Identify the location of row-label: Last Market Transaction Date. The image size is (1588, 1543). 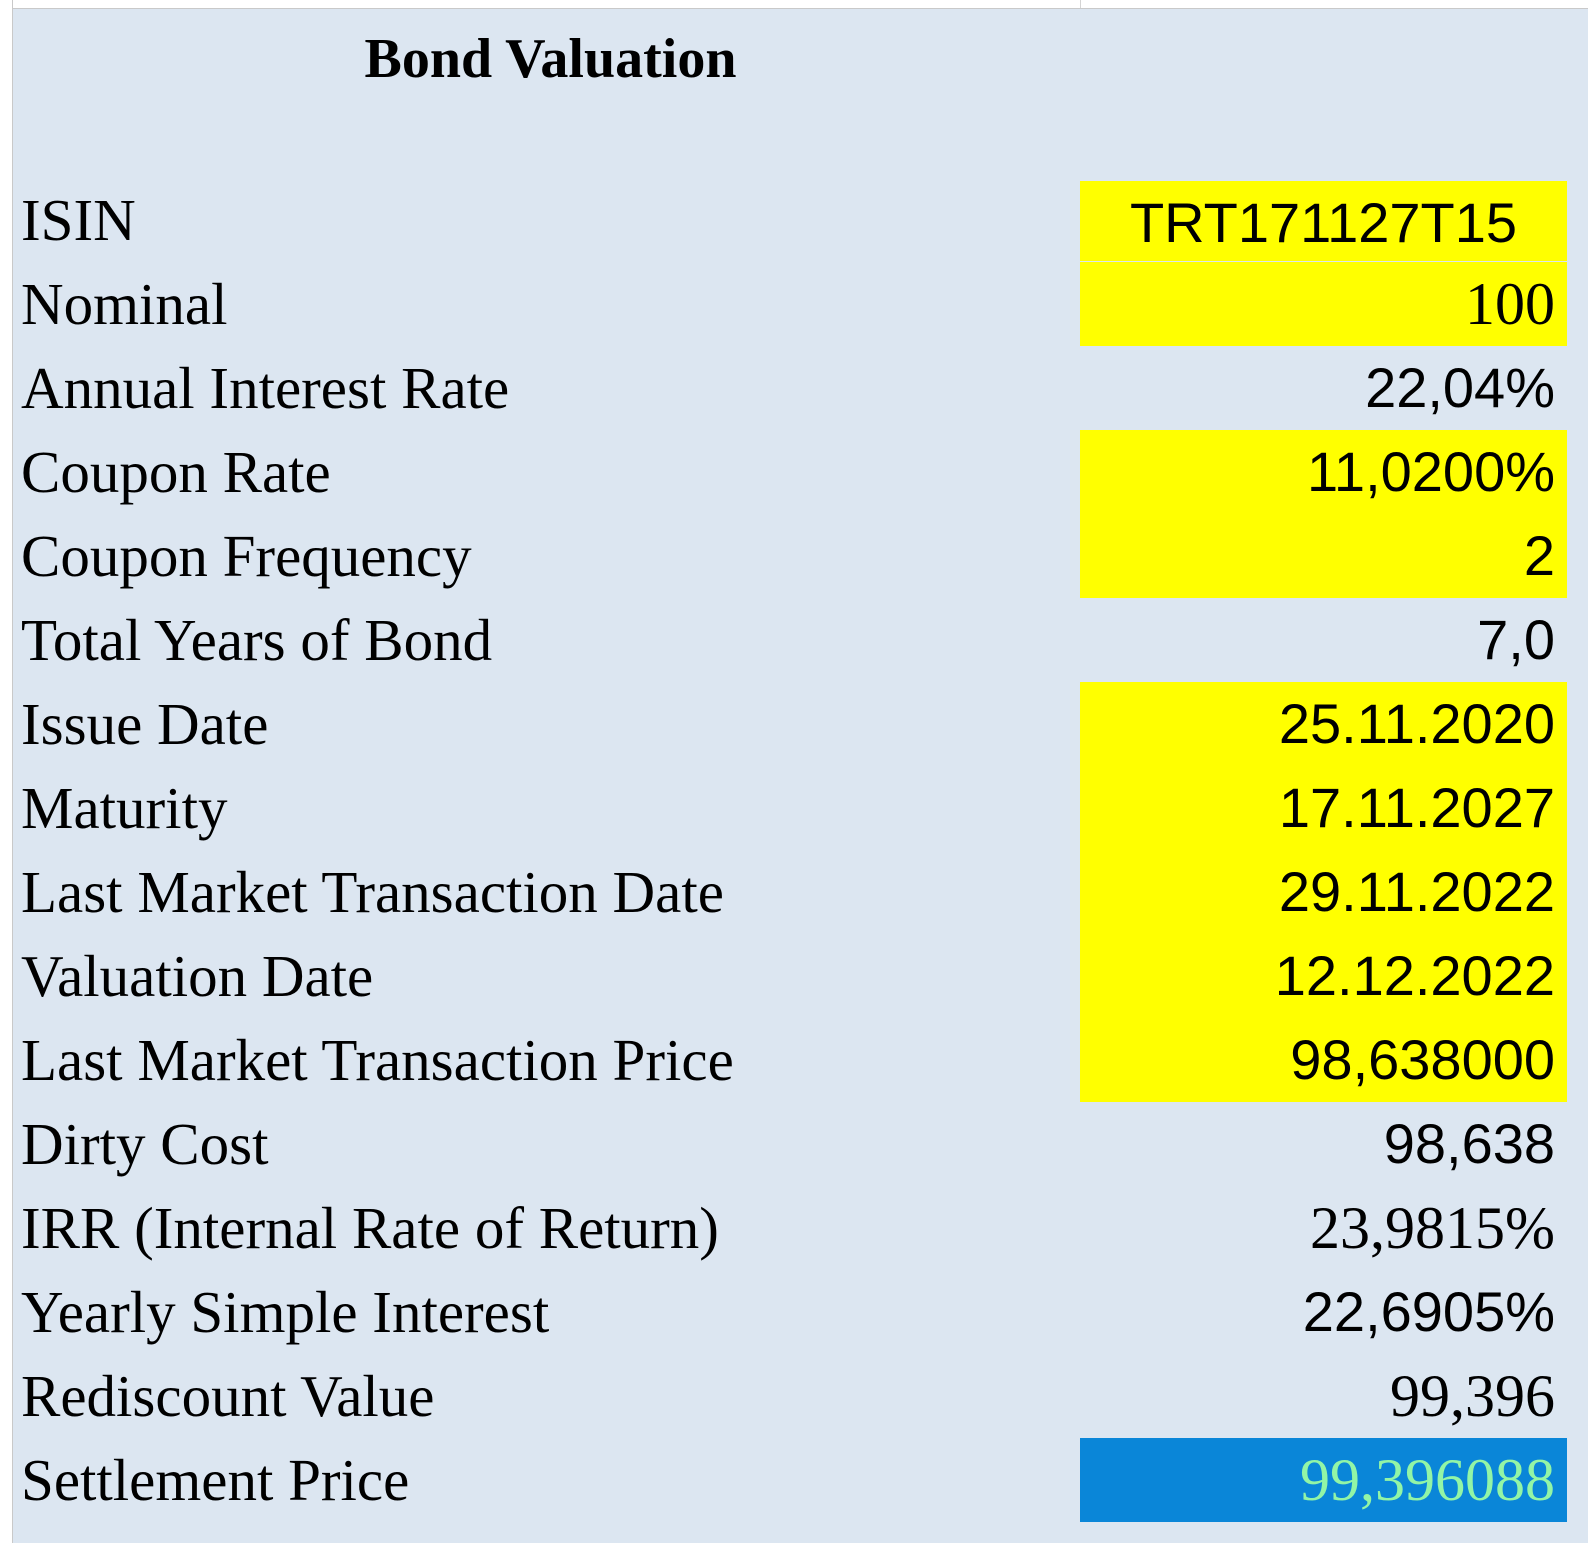
(372, 892).